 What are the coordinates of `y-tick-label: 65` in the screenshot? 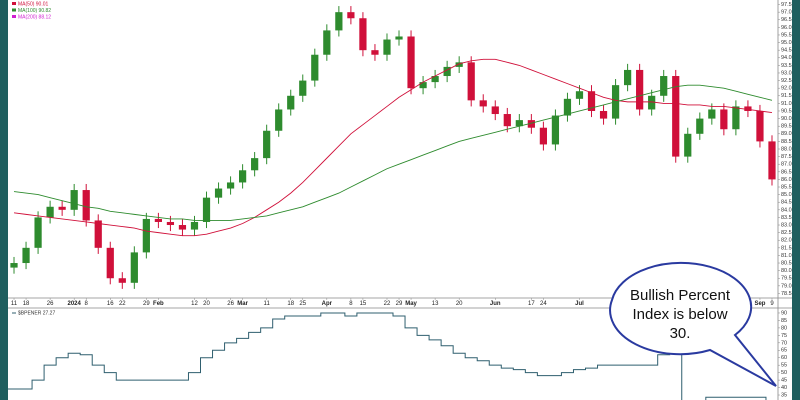 It's located at (784, 351).